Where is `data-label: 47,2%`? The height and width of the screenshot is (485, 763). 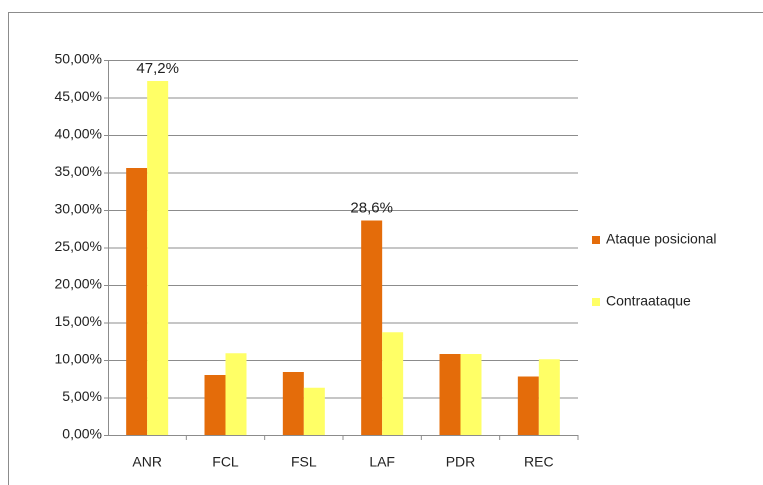
data-label: 47,2% is located at coordinates (157, 68).